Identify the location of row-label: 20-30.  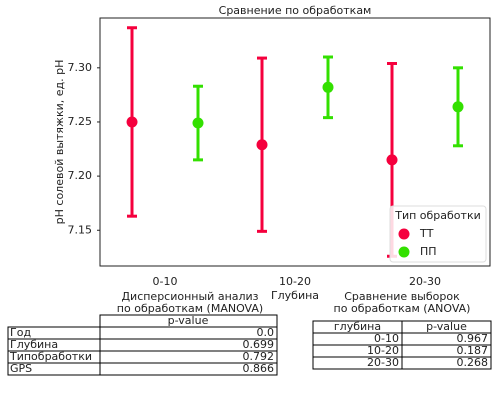
(383, 362).